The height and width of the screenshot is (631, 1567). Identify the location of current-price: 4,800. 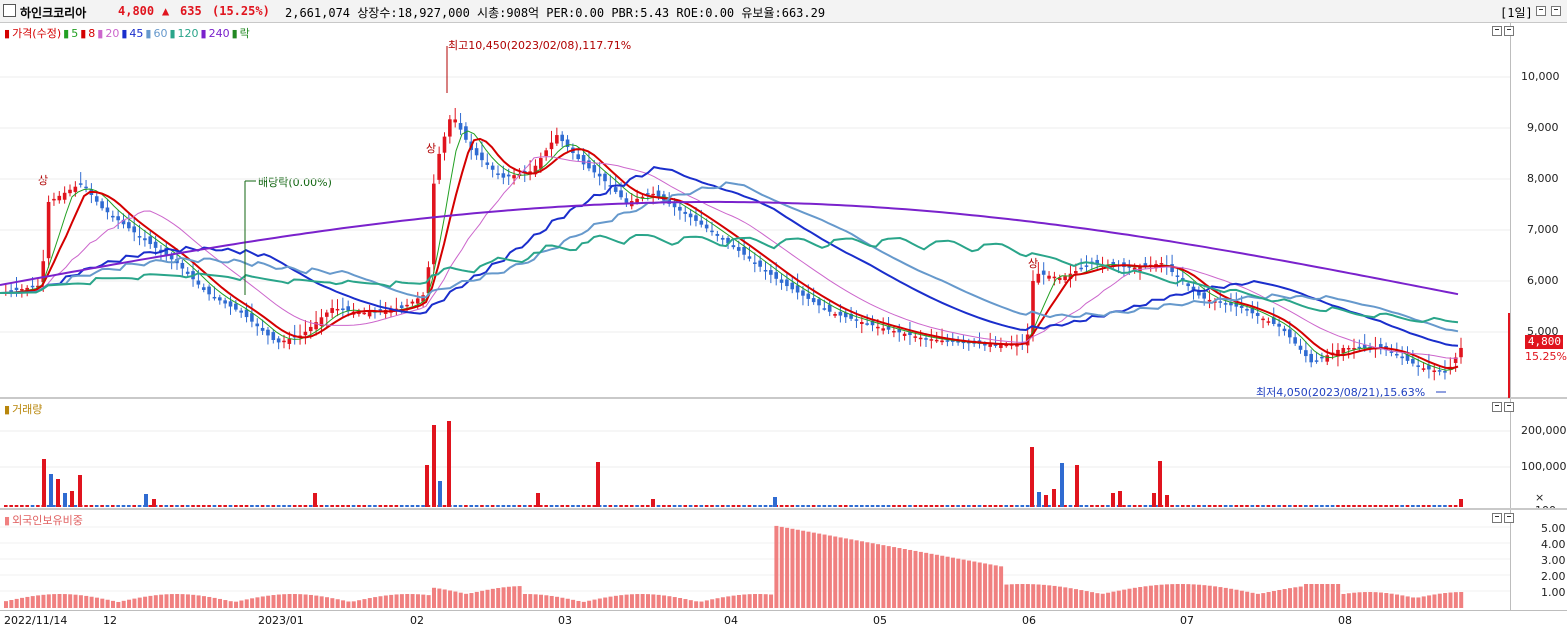
(136, 11).